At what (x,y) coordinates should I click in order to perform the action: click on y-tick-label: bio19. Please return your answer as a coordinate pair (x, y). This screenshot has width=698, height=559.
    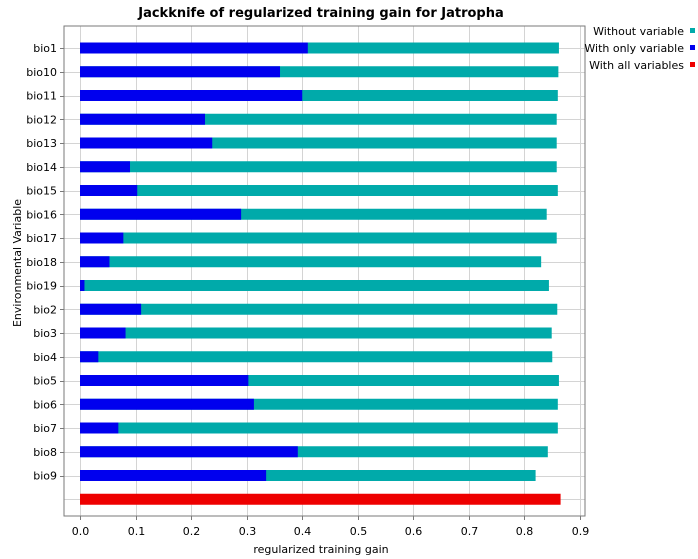
    Looking at the image, I should click on (41, 286).